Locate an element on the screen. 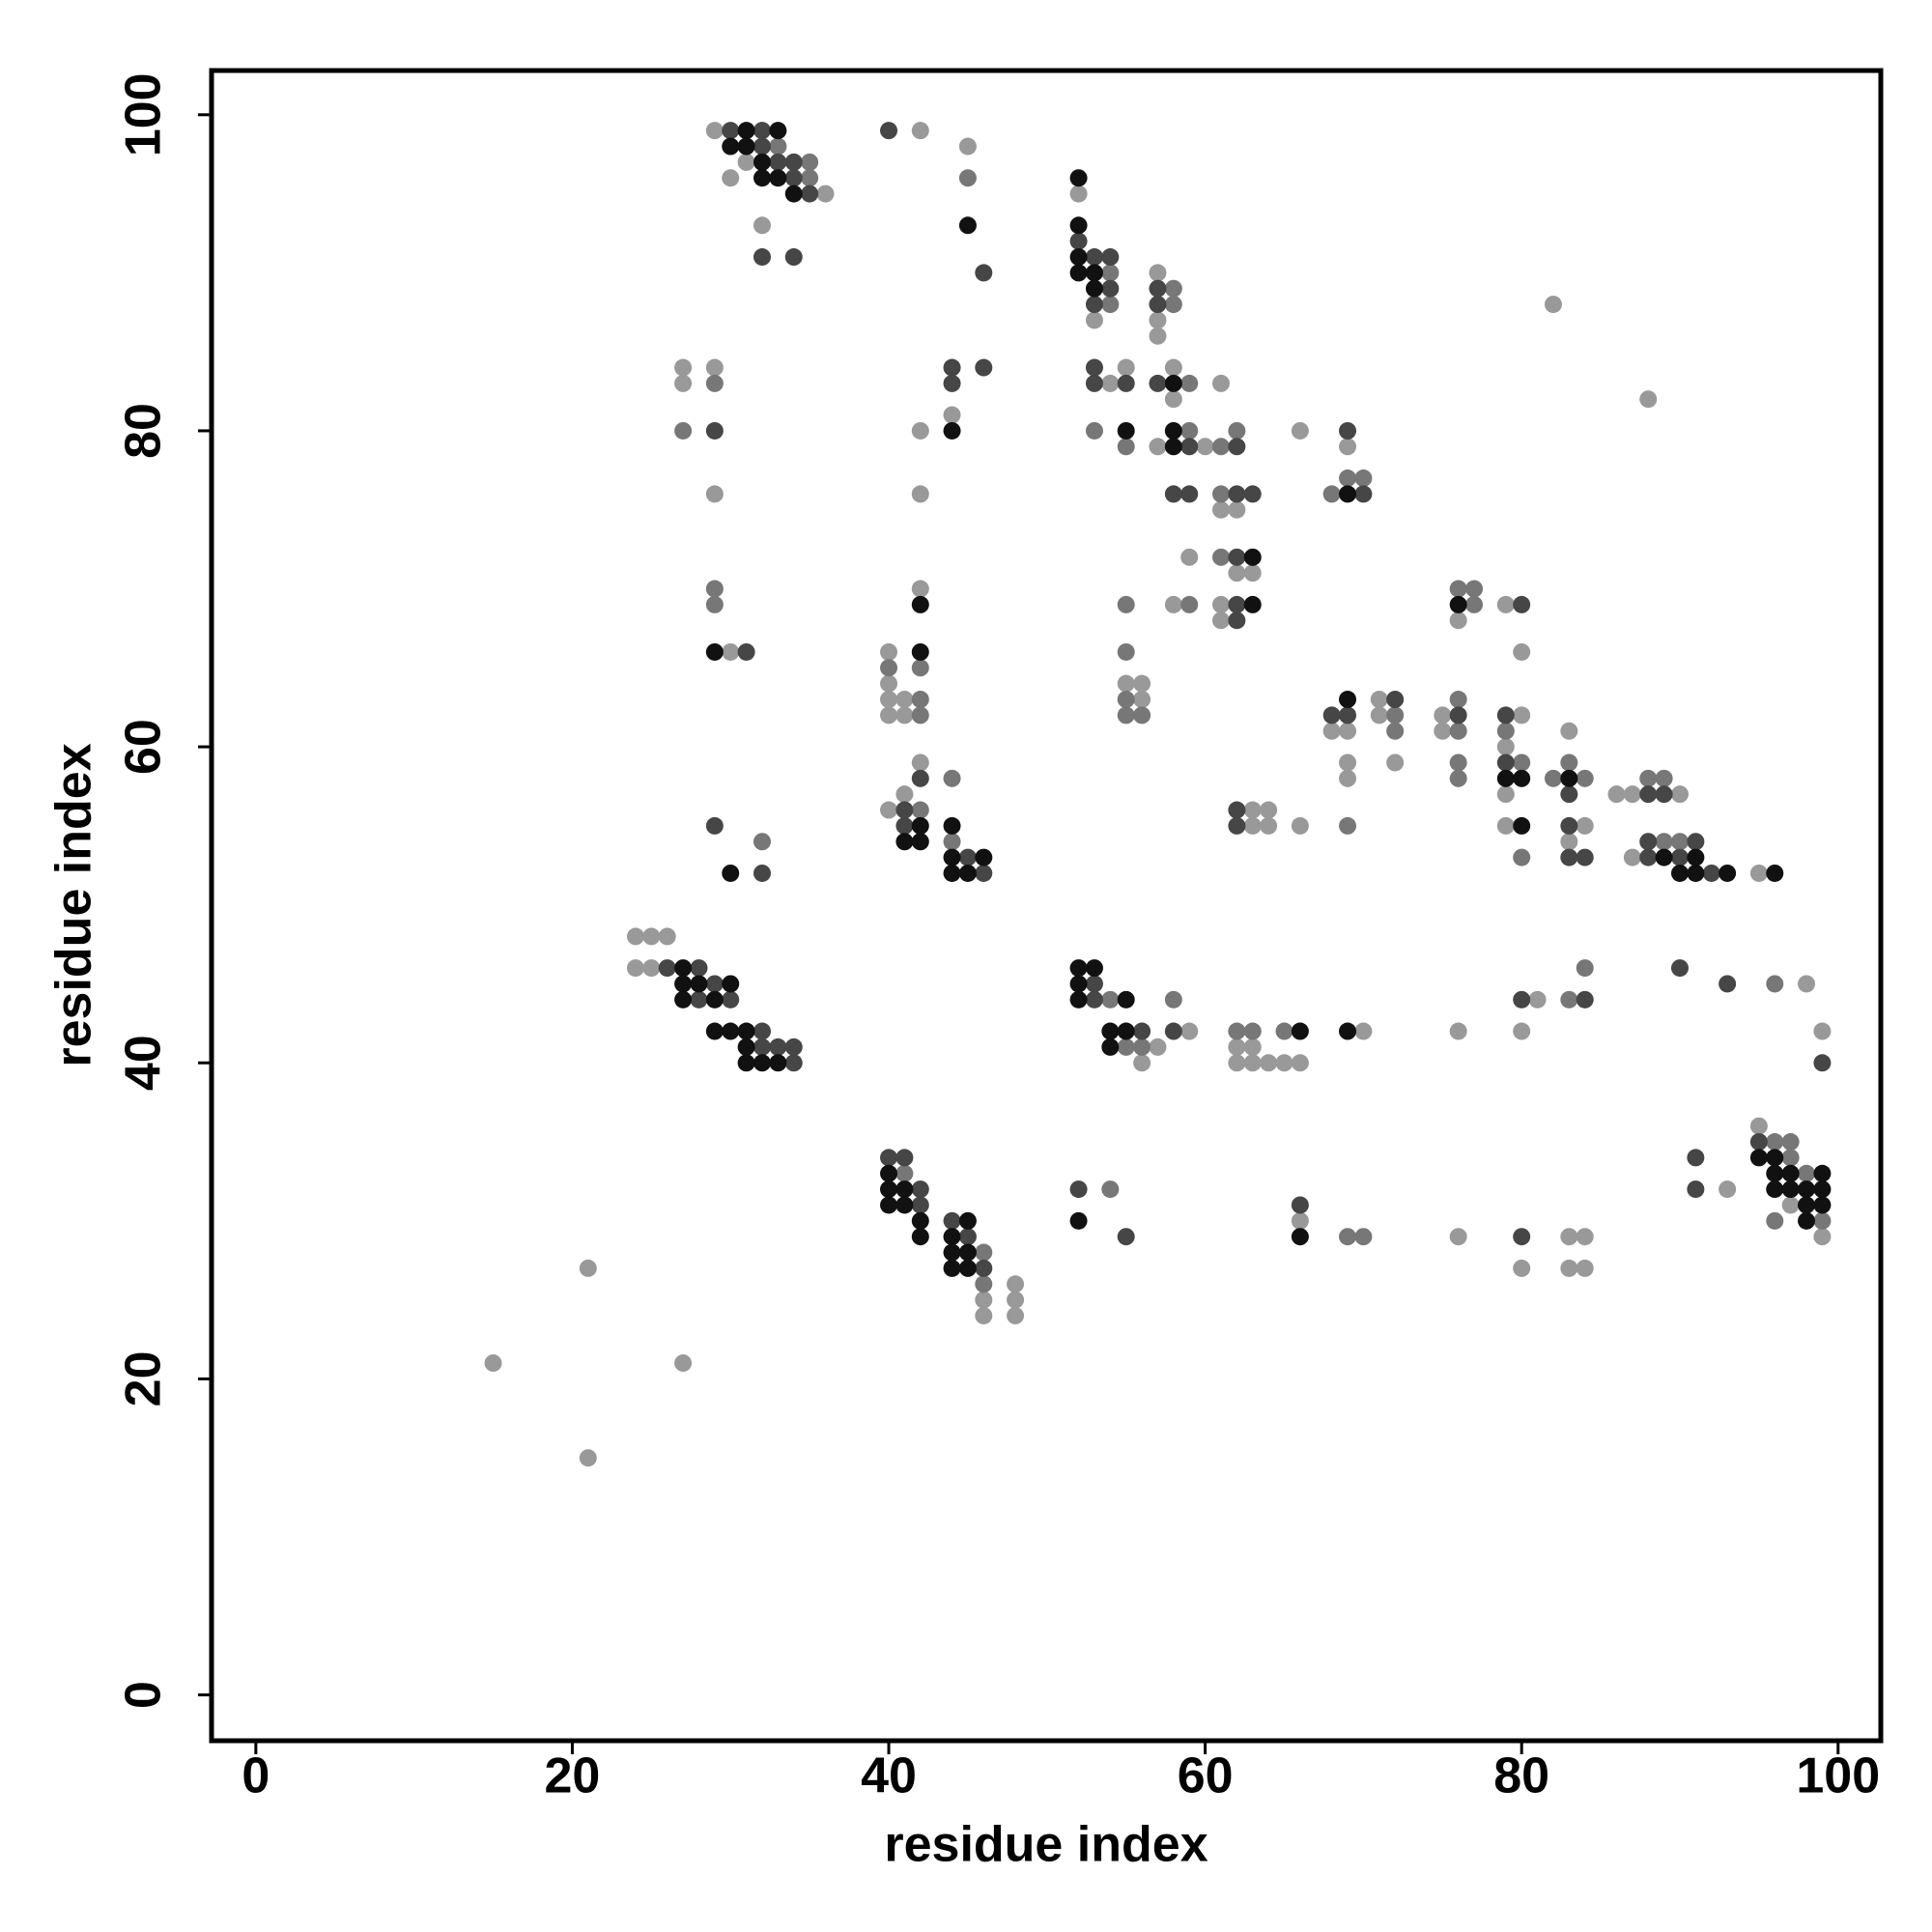  y-tick-label: 40 is located at coordinates (144, 1063).